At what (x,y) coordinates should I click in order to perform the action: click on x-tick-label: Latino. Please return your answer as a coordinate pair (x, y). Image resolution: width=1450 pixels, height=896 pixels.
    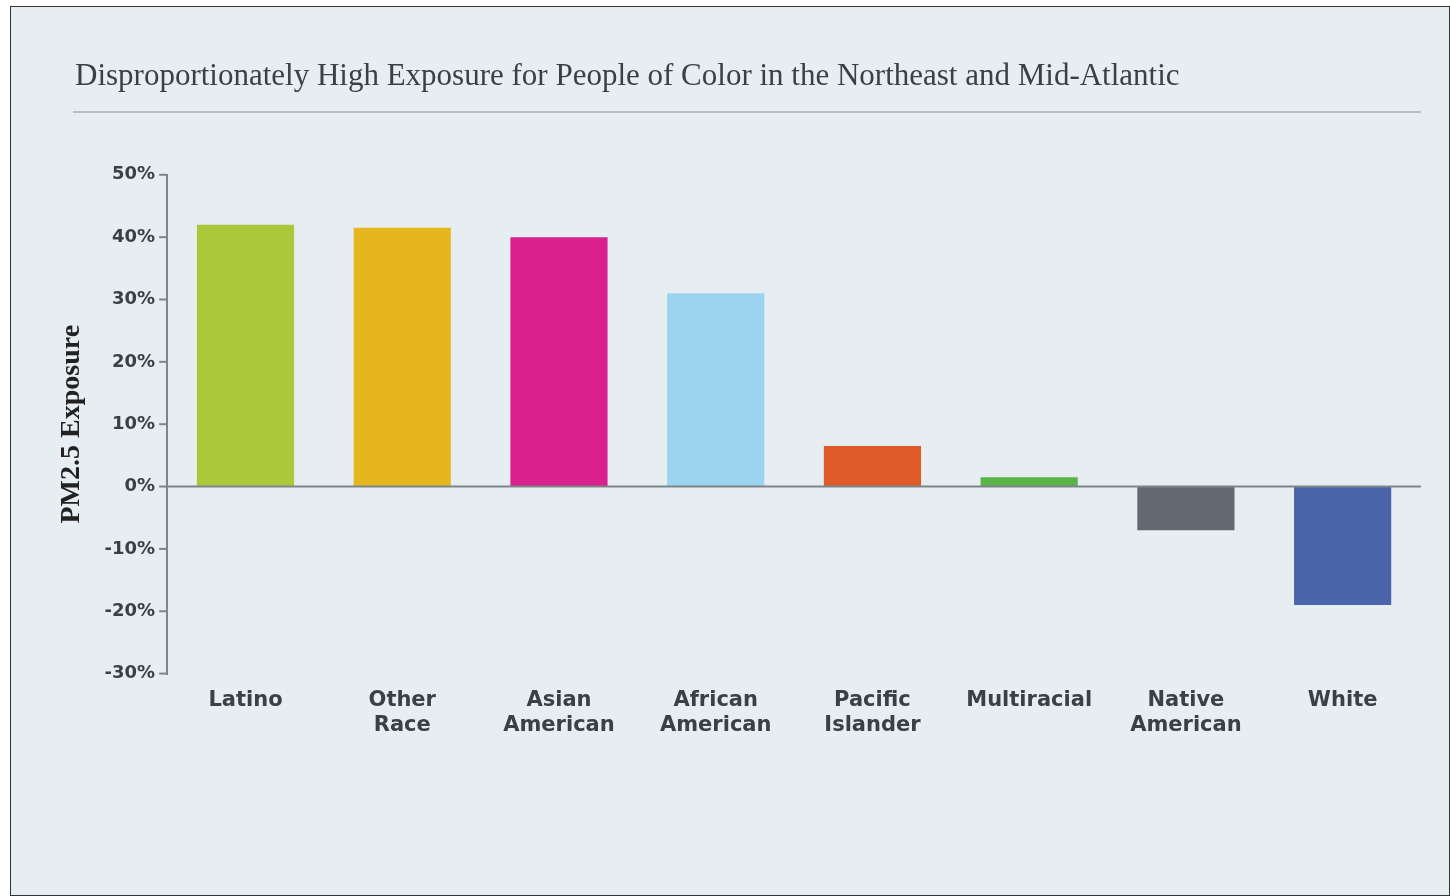
    Looking at the image, I should click on (245, 698).